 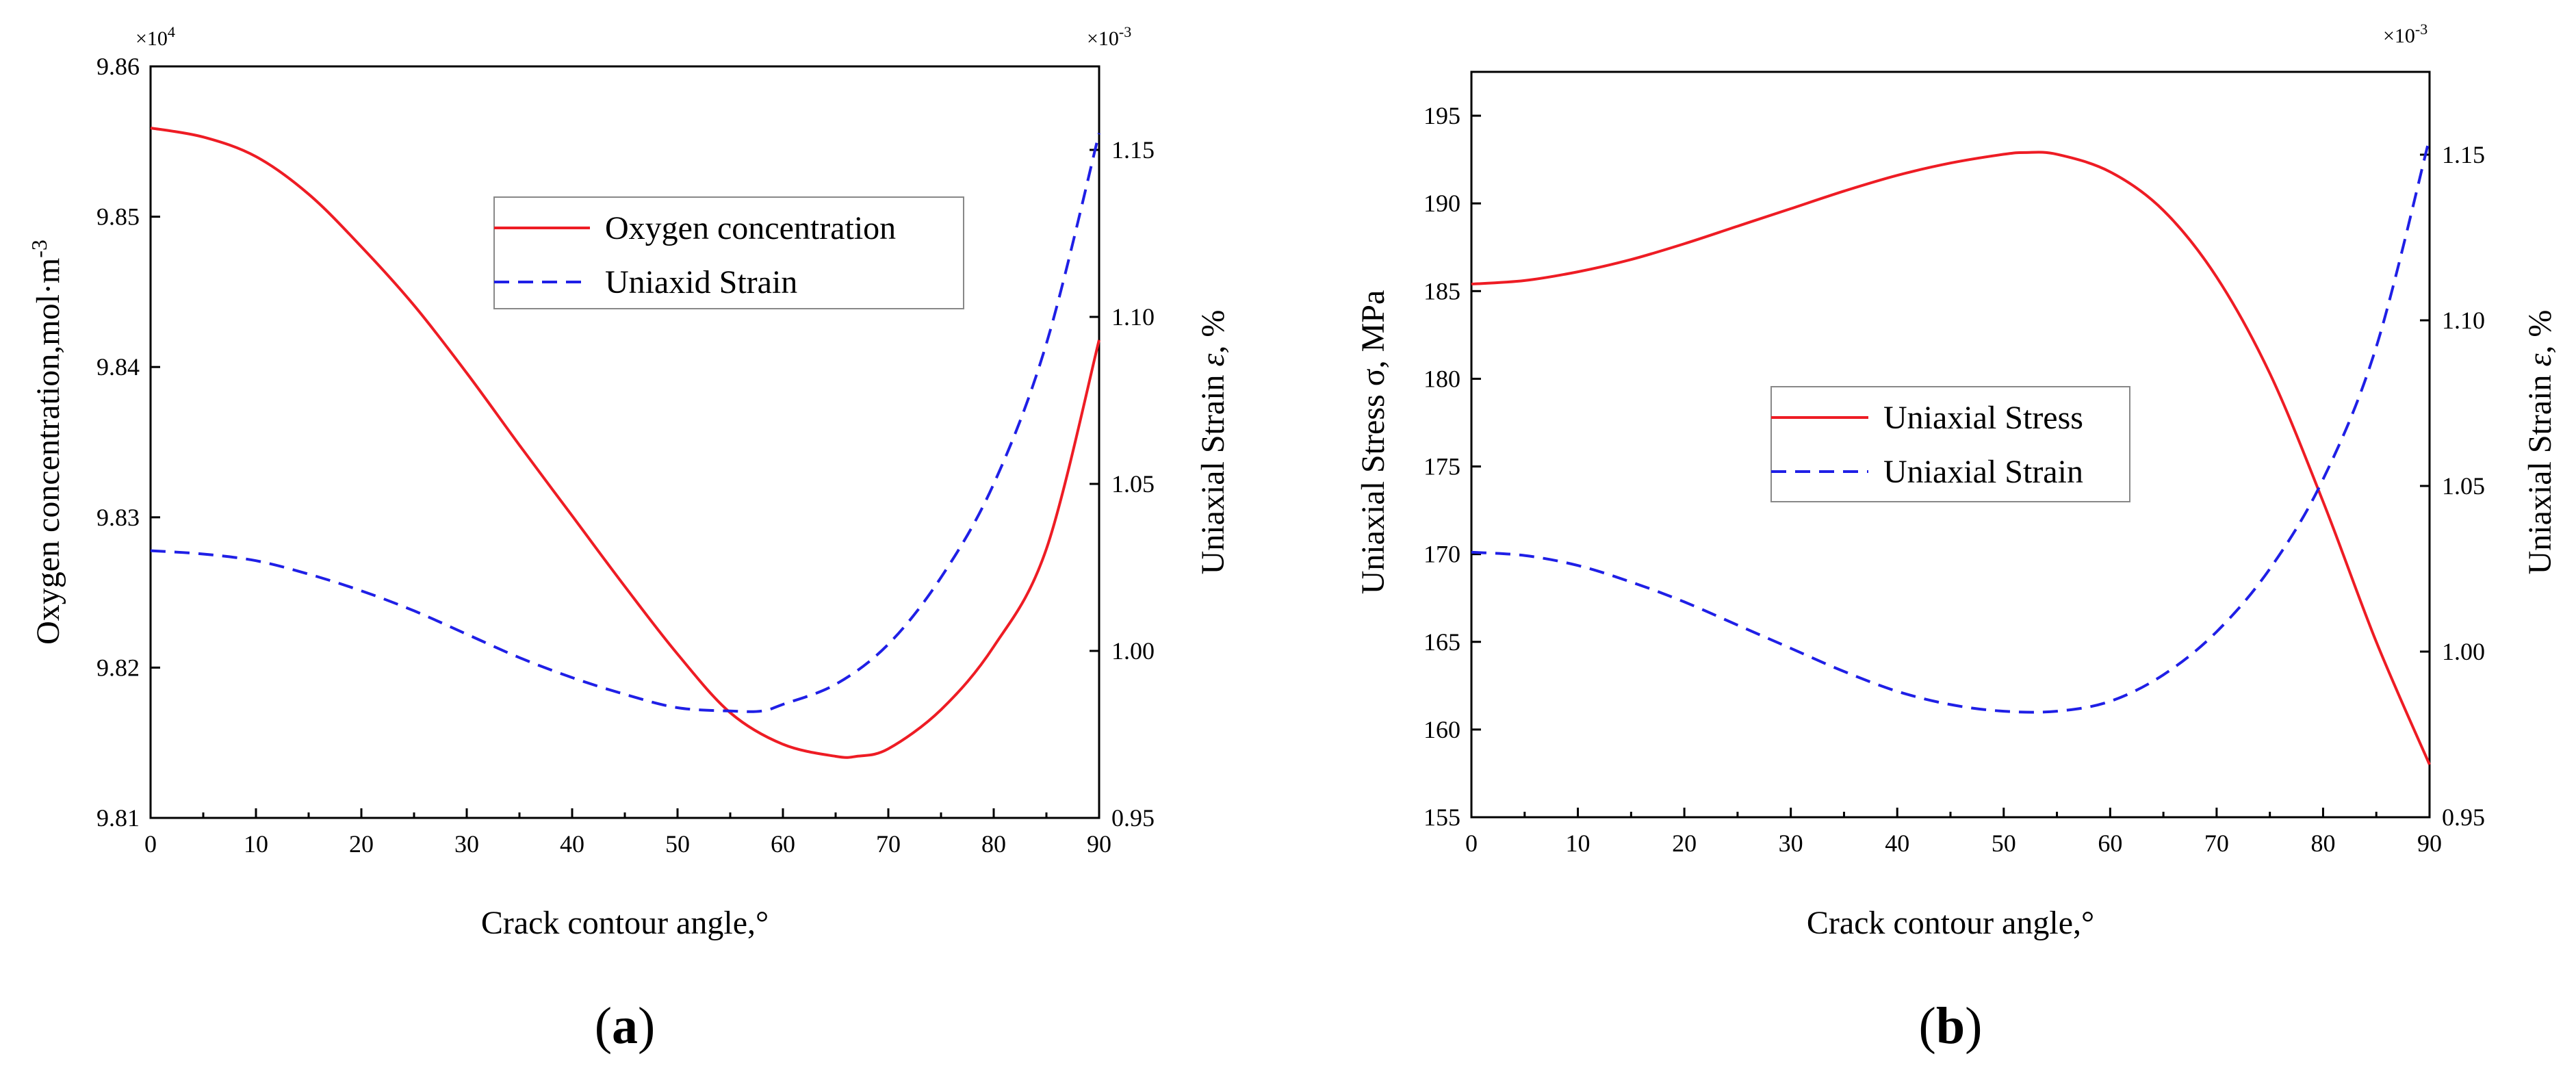 I want to click on panel-a-x-tick-label: 20, so click(x=361, y=844).